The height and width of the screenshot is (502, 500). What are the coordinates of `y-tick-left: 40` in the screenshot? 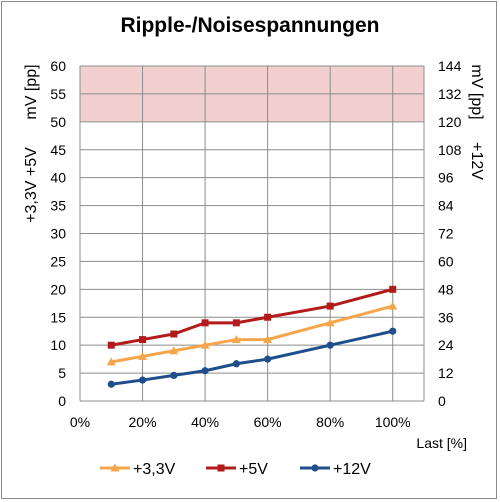 It's located at (58, 178).